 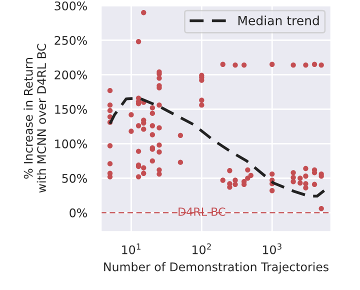 What do you see at coordinates (278, 21) in the screenshot?
I see `legend-label: Median trend` at bounding box center [278, 21].